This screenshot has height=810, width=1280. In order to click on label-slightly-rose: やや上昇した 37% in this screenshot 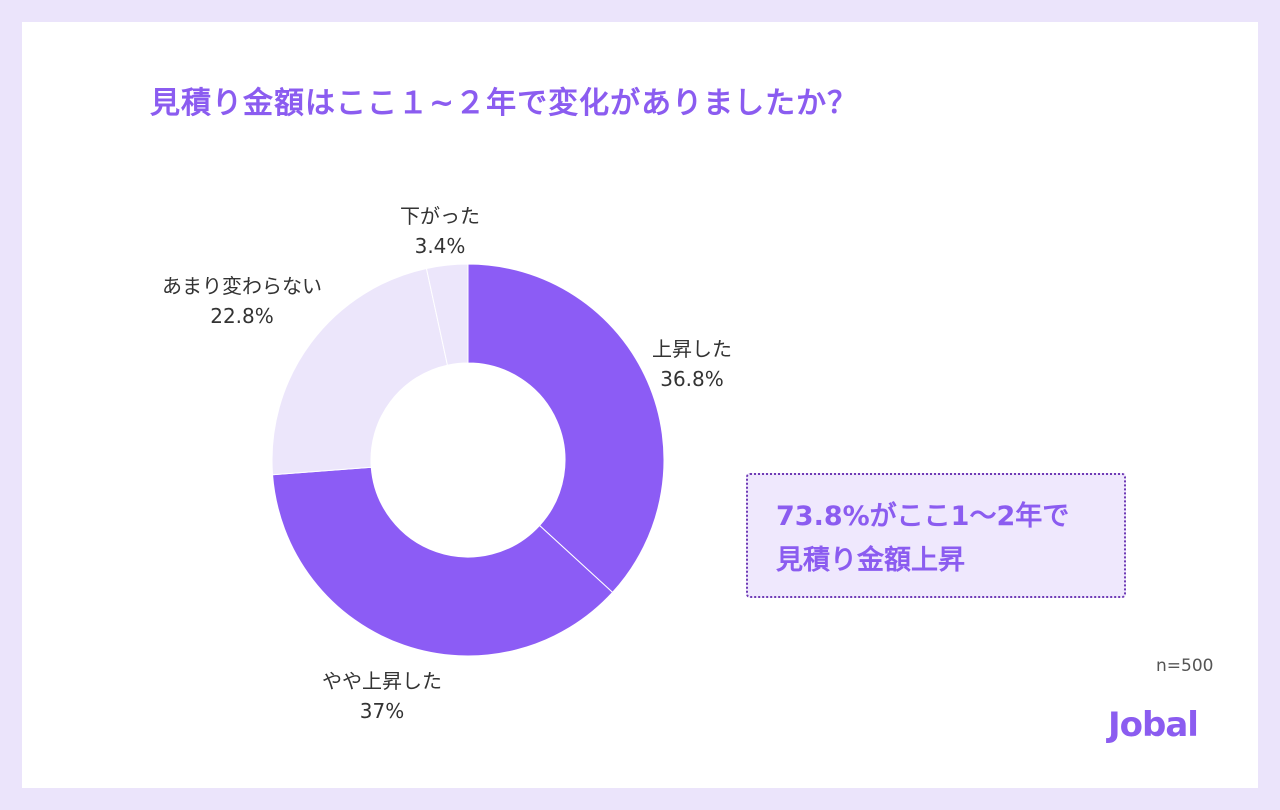, I will do `click(382, 696)`.